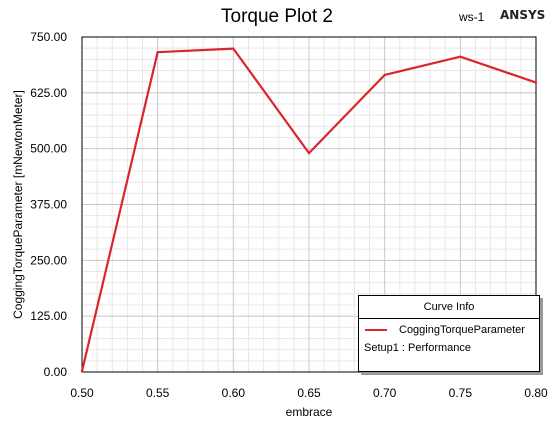 This screenshot has height=425, width=554. I want to click on x-tick-label: 0.75, so click(461, 393).